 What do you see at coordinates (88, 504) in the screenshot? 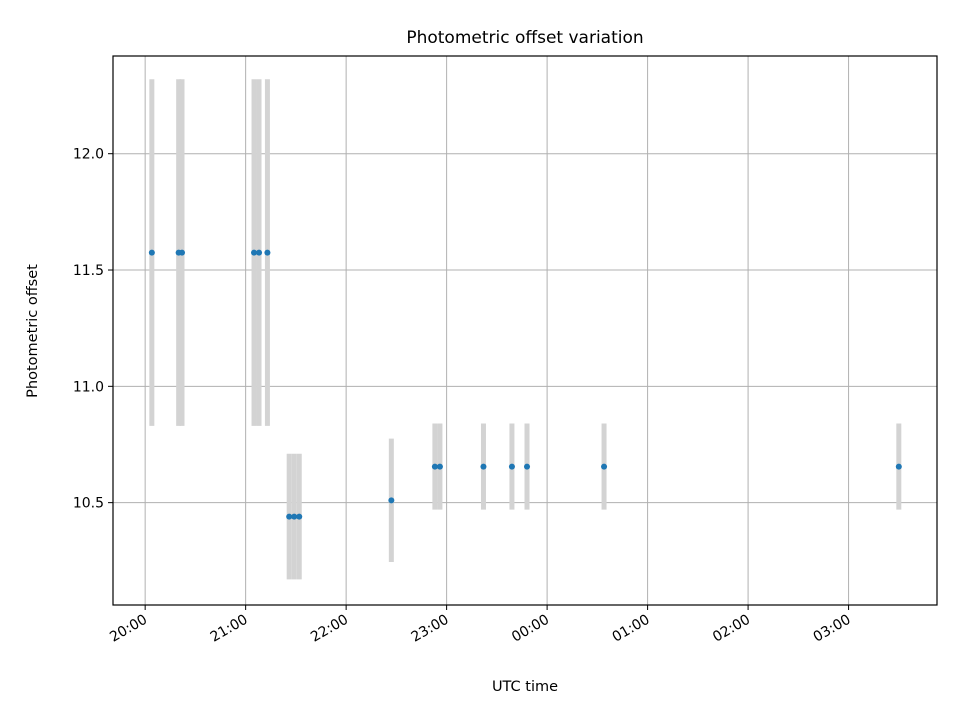
I see `y-tick-label: 10.5` at bounding box center [88, 504].